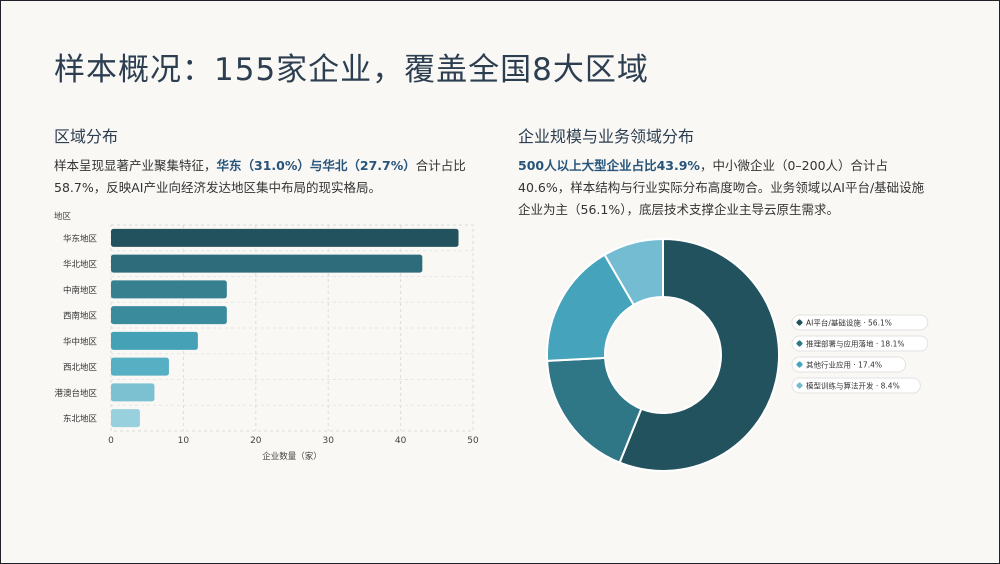  Describe the element at coordinates (849, 323) in the screenshot. I see `legend-label: AI平台/基础设施 · 56.1%` at that location.